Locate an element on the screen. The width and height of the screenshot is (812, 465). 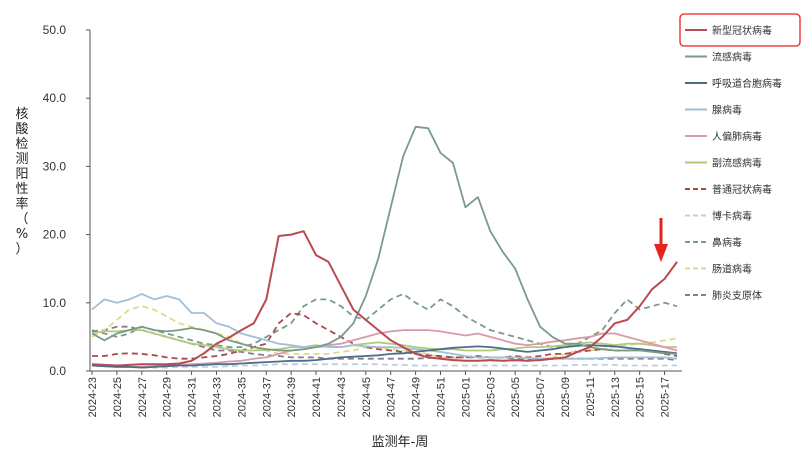
legend-item: 呼吸道合胞病毒 is located at coordinates (733, 83).